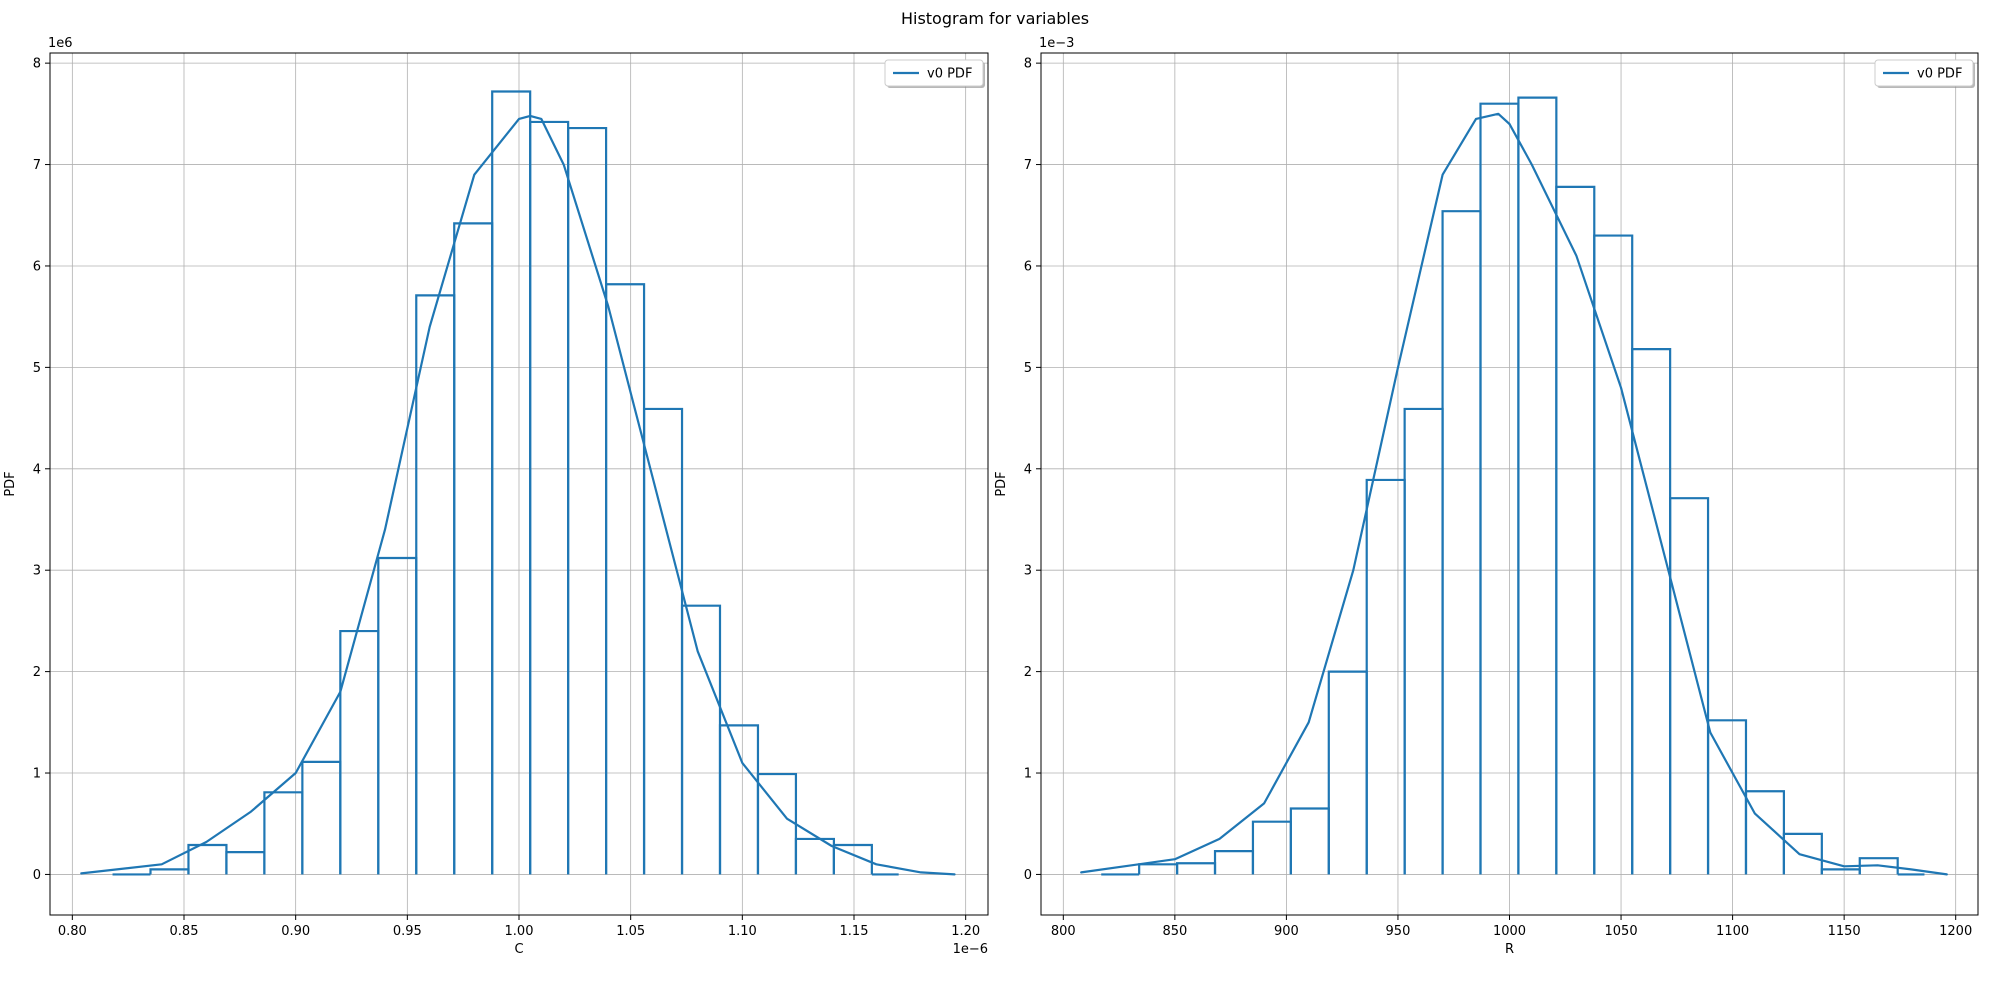  What do you see at coordinates (37, 368) in the screenshot?
I see `chart0-ytick-label-5: 5` at bounding box center [37, 368].